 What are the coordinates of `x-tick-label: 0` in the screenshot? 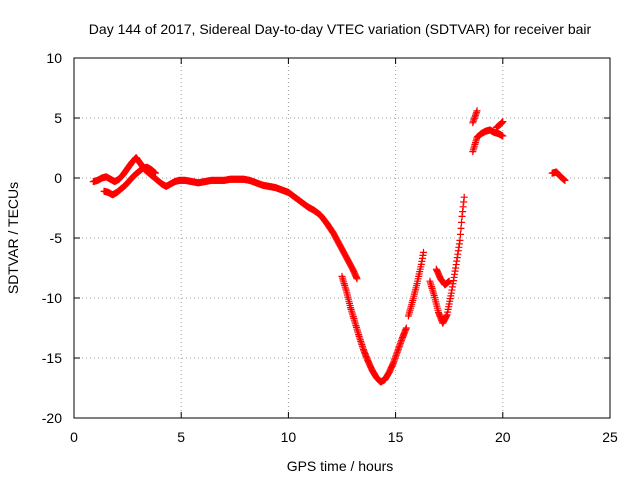 It's located at (74, 437).